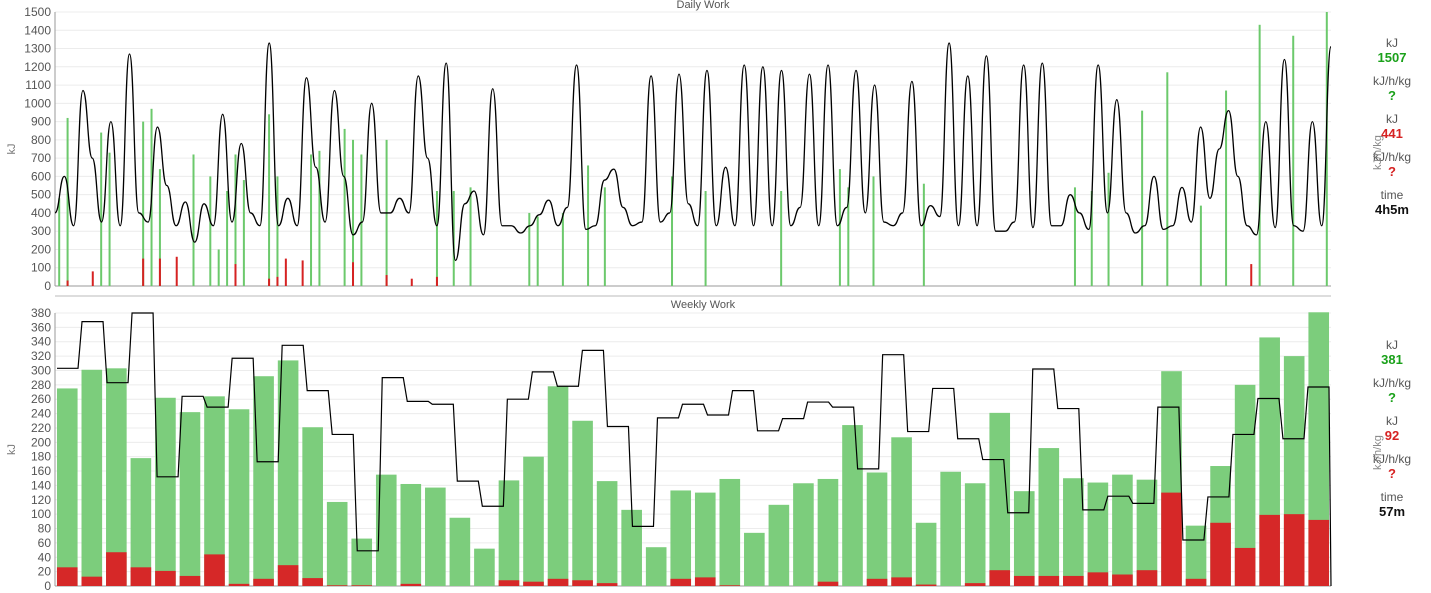 The width and height of the screenshot is (1431, 593). What do you see at coordinates (37, 12) in the screenshot?
I see `daily-y-tick-label: 1500` at bounding box center [37, 12].